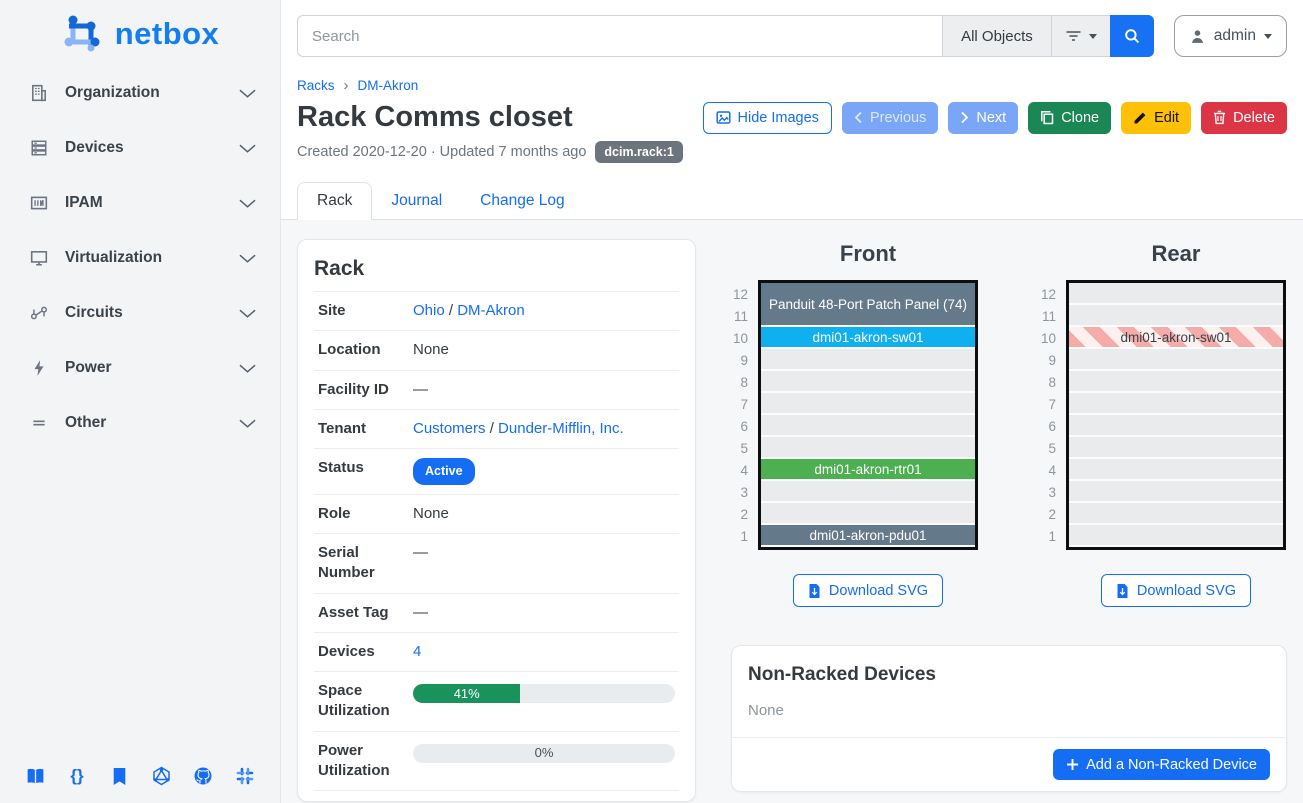 The height and width of the screenshot is (803, 1303). I want to click on sidebar-item-organization: Organization, so click(140, 93).